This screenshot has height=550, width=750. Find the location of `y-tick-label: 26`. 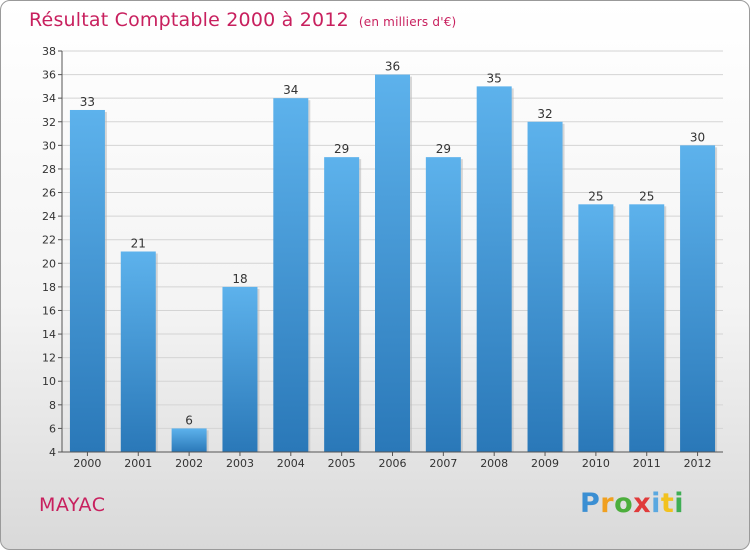

y-tick-label: 26 is located at coordinates (49, 193).